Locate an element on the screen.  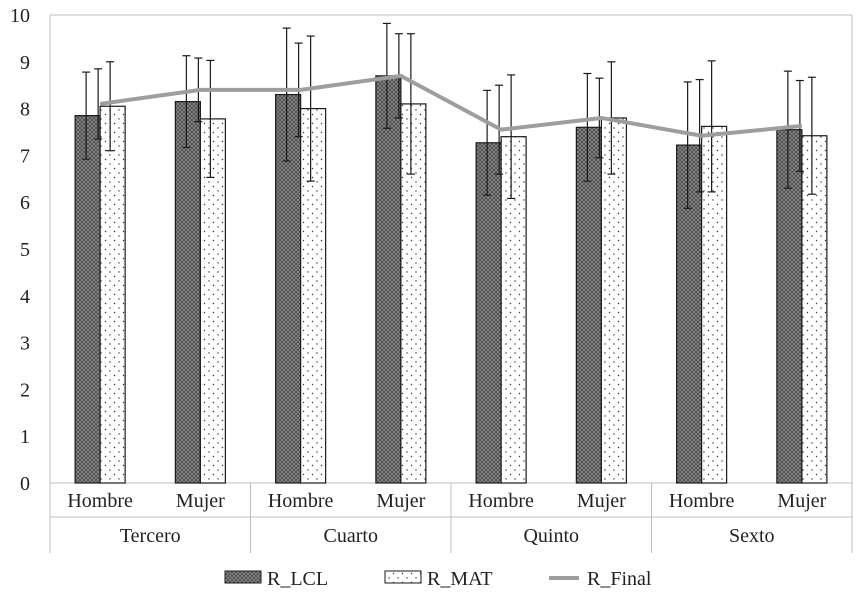
y-tick-label: 2 is located at coordinates (25, 390).